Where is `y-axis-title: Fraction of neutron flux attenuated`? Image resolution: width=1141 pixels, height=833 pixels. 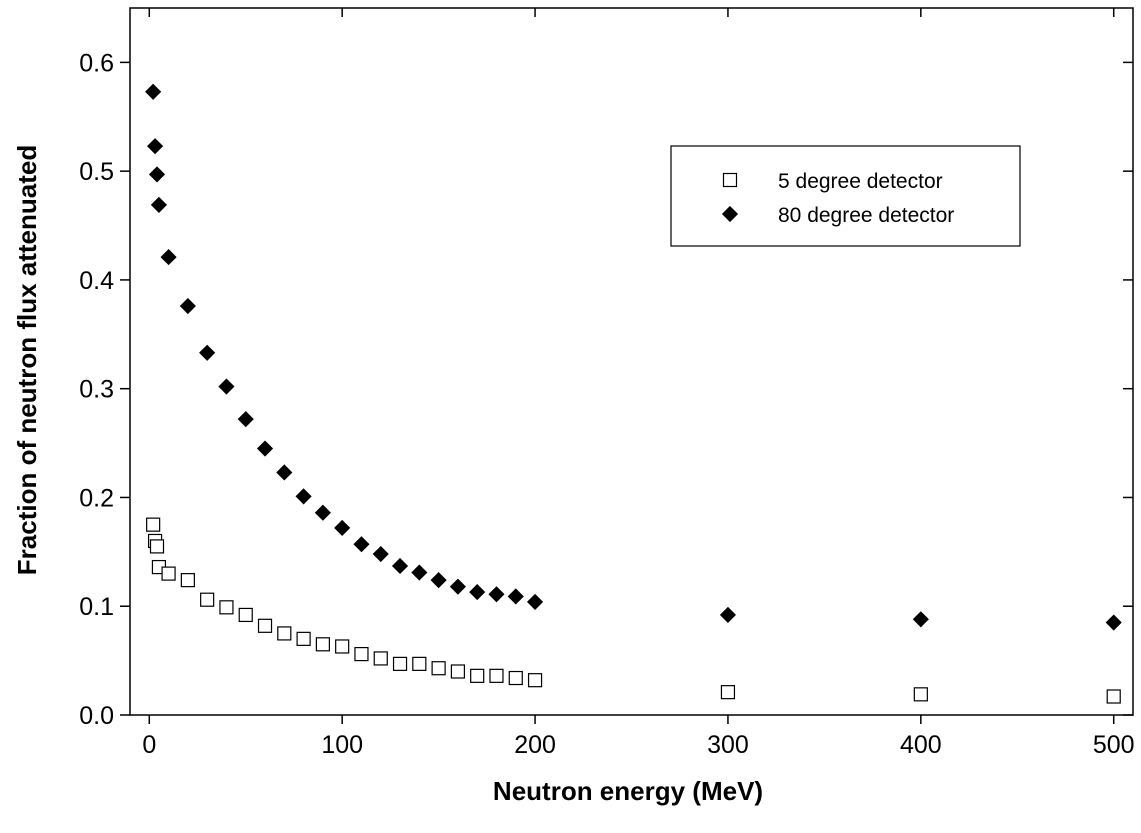
y-axis-title: Fraction of neutron flux attenuated is located at coordinates (27, 360).